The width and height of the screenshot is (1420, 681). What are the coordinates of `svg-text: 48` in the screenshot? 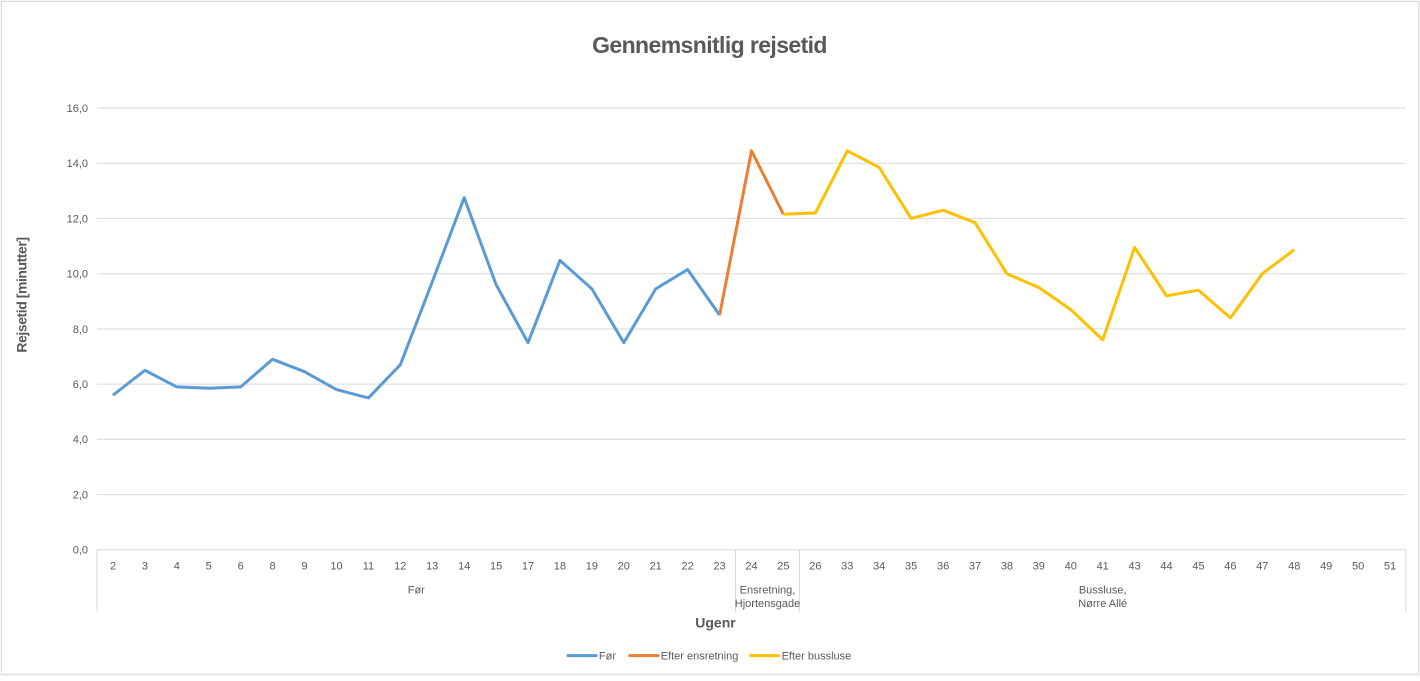 It's located at (1294, 566).